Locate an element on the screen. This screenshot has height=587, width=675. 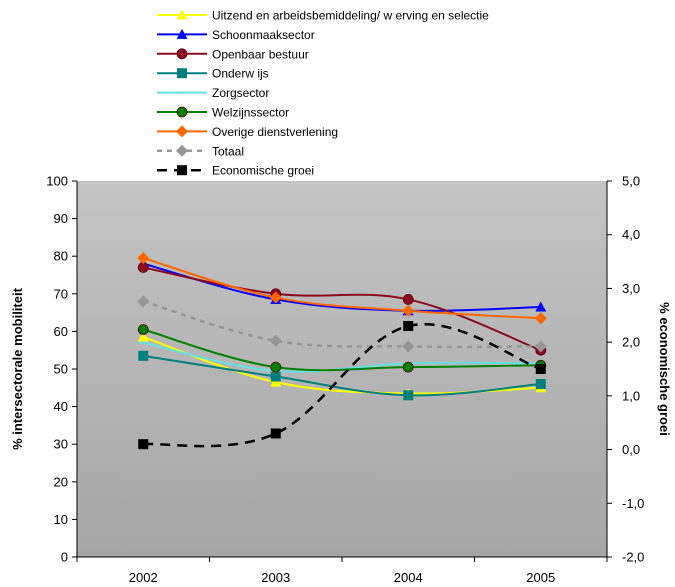
y-tick-label: 20 is located at coordinates (61, 481).